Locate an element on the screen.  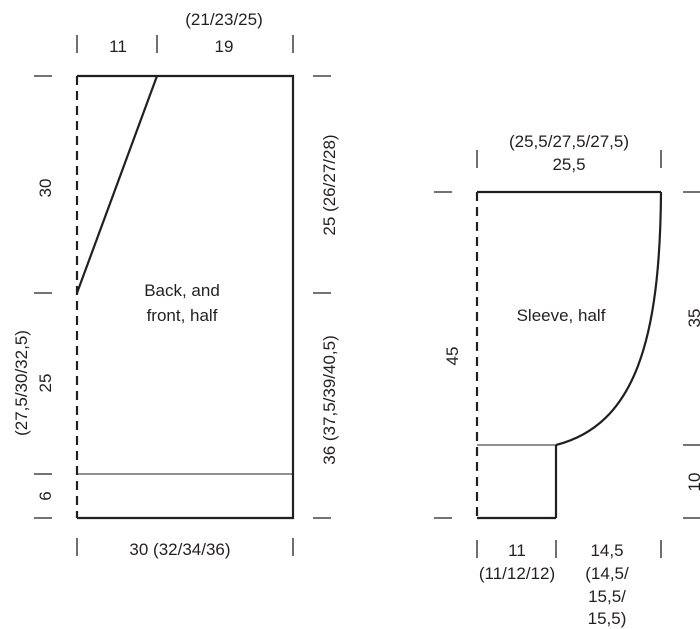
sleeve-top-width-alt: (25,5/27,5/27,5) is located at coordinates (569, 141).